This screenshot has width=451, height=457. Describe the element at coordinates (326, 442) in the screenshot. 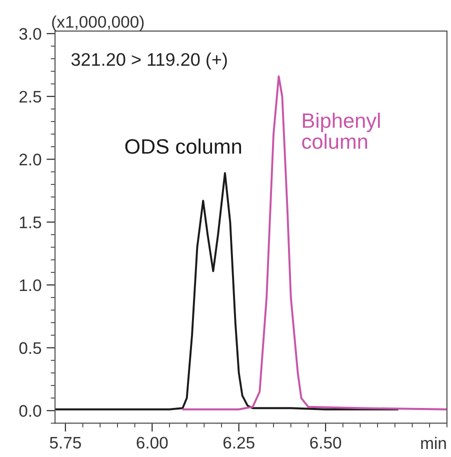

I see `x-tick-label: 6.50` at that location.